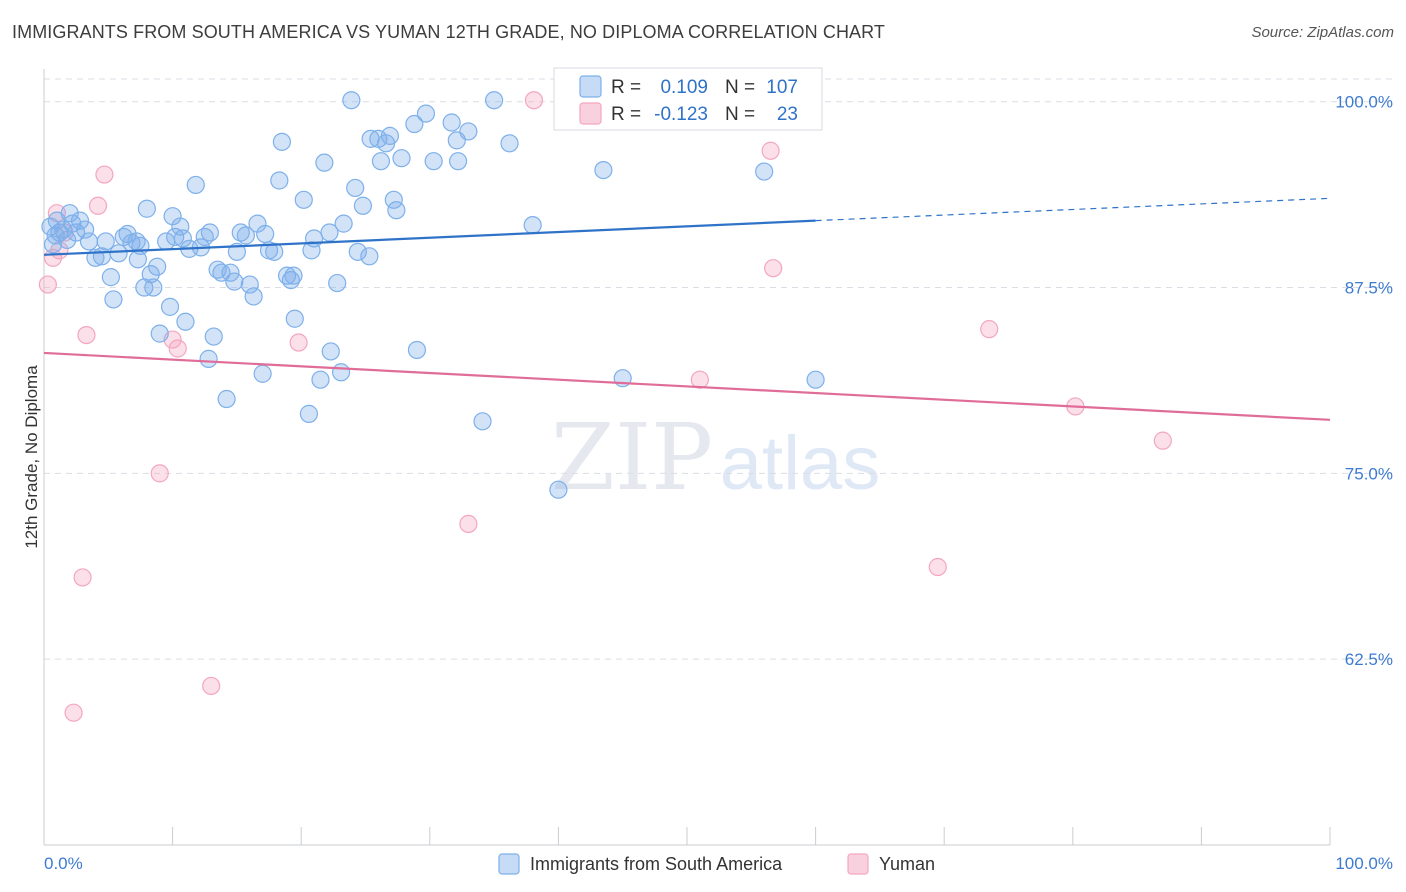  Describe the element at coordinates (740, 87) in the screenshot. I see `legend-n-label-1: N =` at that location.